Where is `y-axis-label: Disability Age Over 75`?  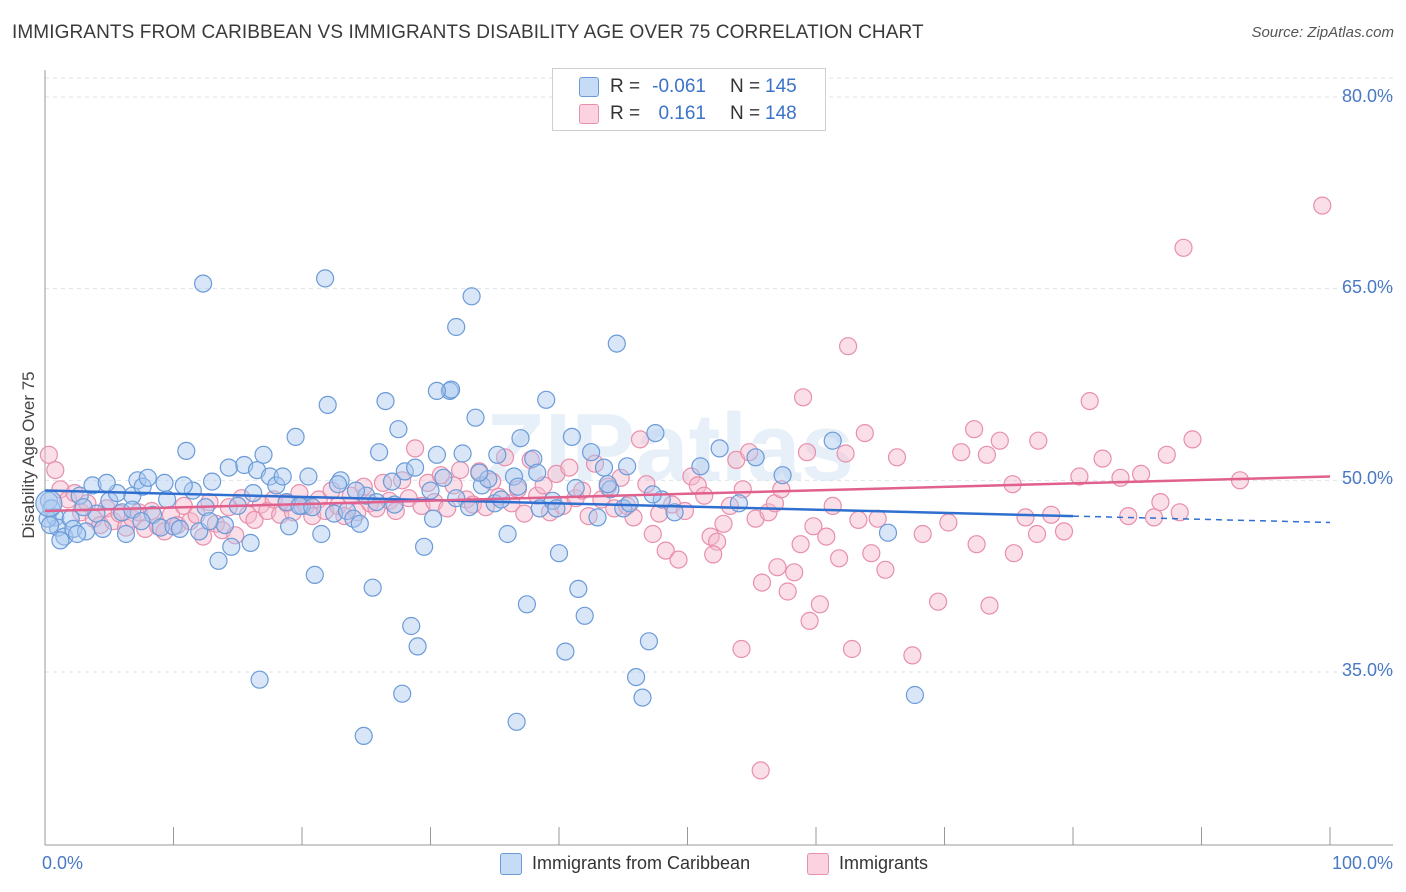 y-axis-label: Disability Age Over 75 is located at coordinates (28, 455).